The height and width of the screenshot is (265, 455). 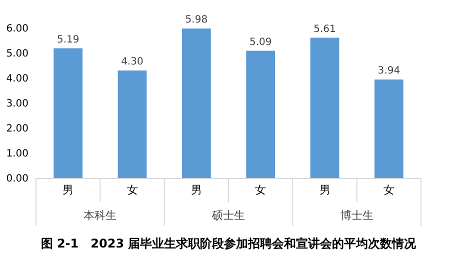 What do you see at coordinates (17, 179) in the screenshot?
I see `y-tick-label: 0.00` at bounding box center [17, 179].